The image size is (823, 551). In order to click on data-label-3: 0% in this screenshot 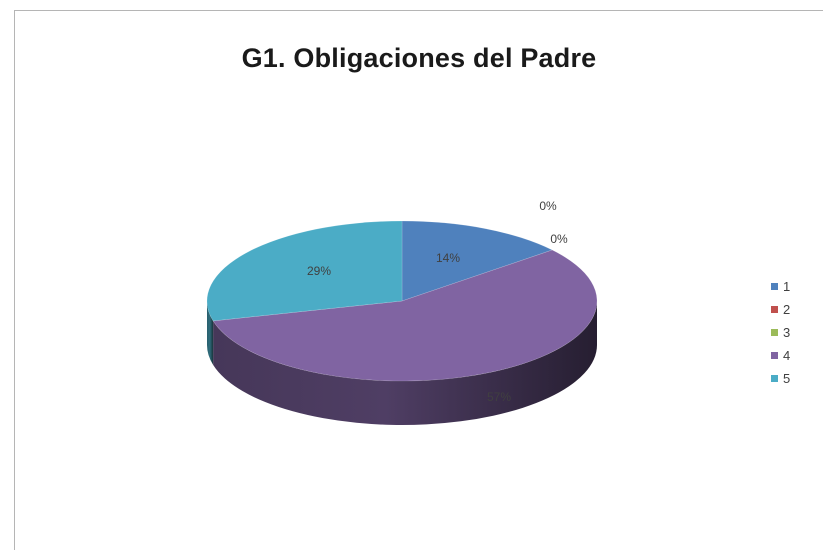, I will do `click(559, 239)`.